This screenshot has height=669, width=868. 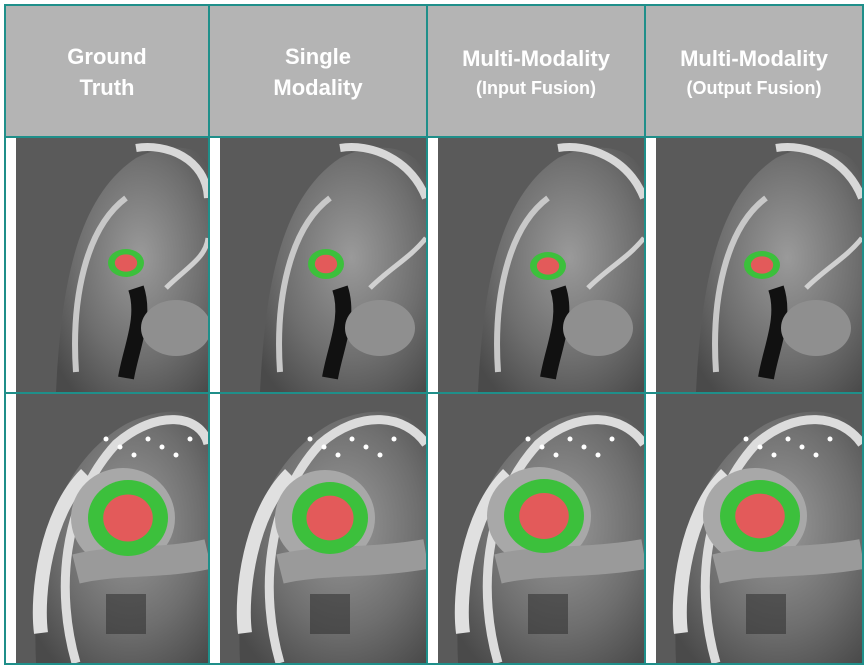 What do you see at coordinates (107, 72) in the screenshot?
I see `header-ground-truth: Ground Truth` at bounding box center [107, 72].